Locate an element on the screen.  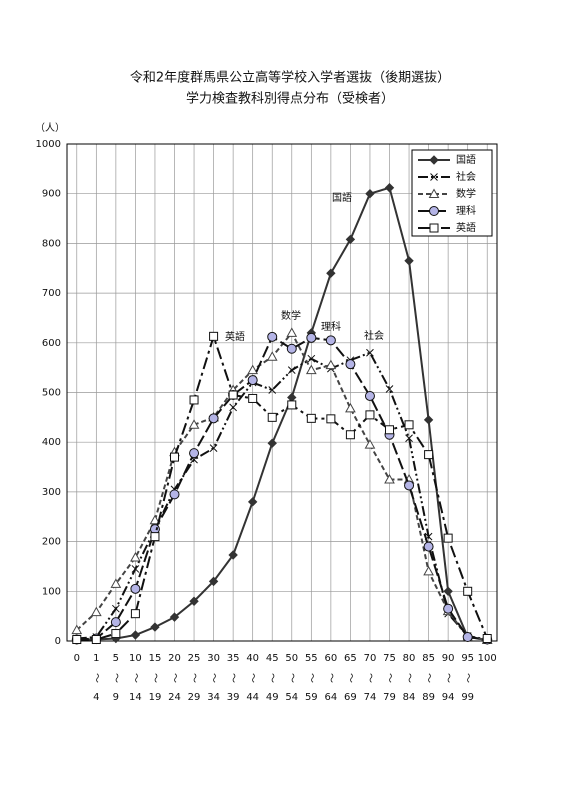
x-tick-label: 10 is located at coordinates (135, 658).